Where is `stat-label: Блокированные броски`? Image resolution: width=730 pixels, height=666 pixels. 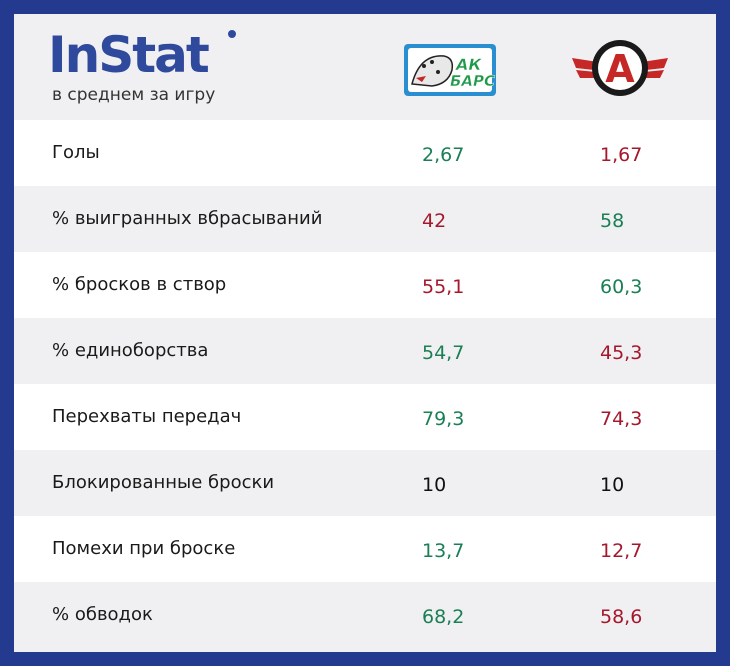 stat-label: Блокированные броски is located at coordinates (163, 482).